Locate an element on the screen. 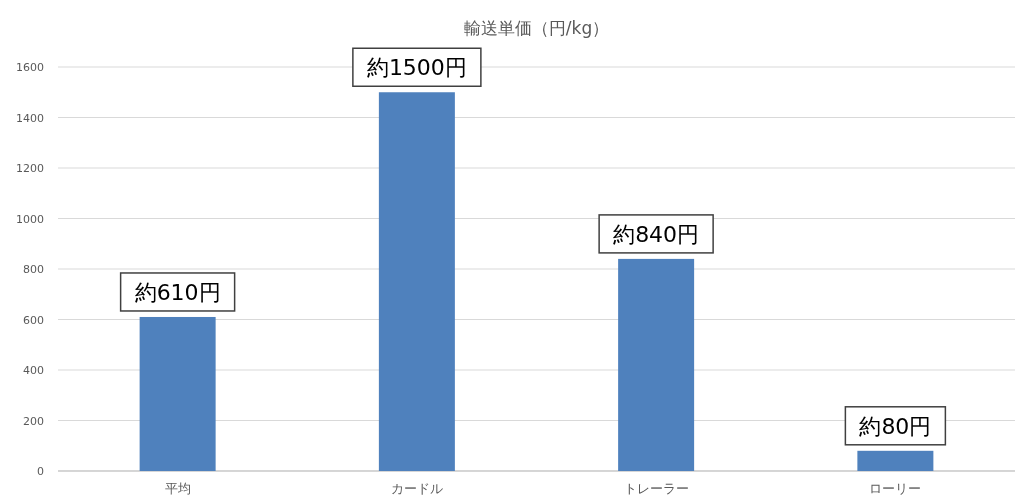  y-tick-label: 800 is located at coordinates (33, 269).